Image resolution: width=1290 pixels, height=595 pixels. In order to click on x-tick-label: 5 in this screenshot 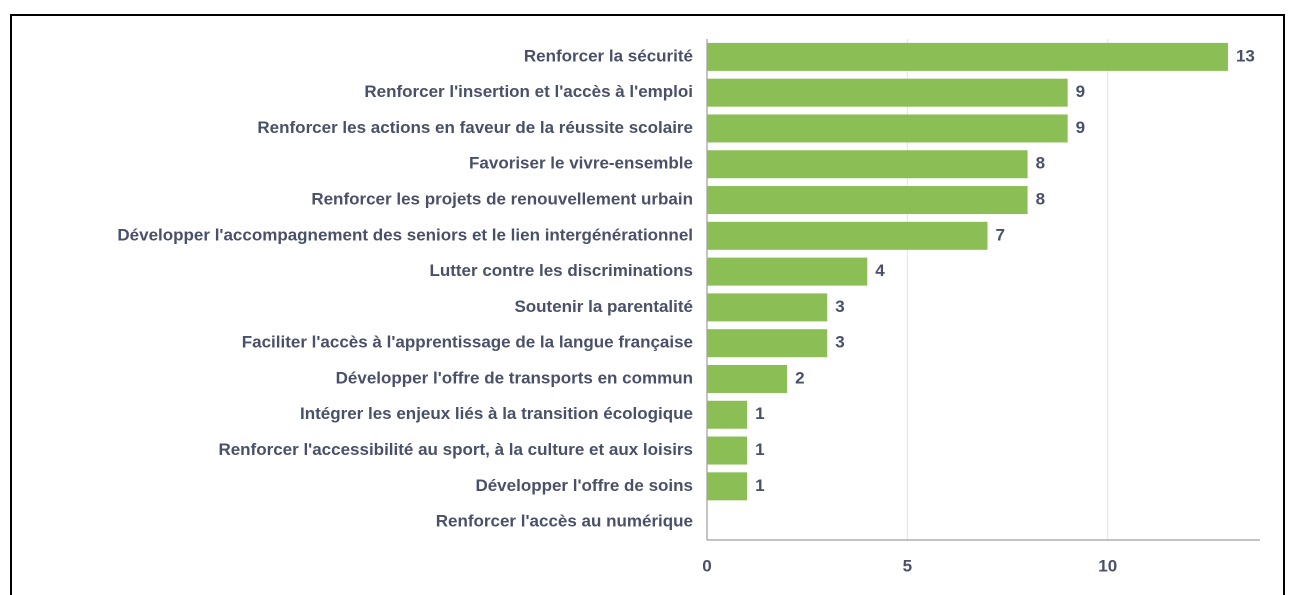, I will do `click(907, 565)`.